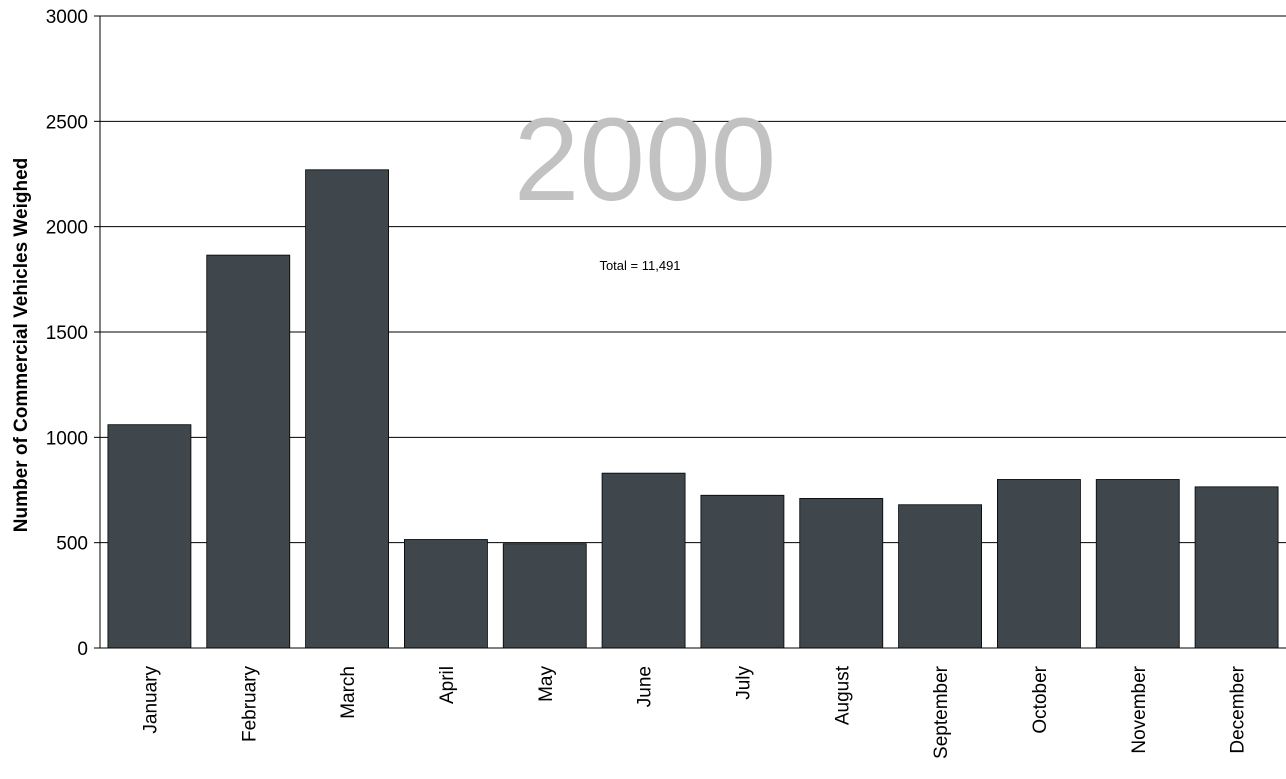 The image size is (1286, 779). What do you see at coordinates (1137, 564) in the screenshot?
I see `bar-november` at bounding box center [1137, 564].